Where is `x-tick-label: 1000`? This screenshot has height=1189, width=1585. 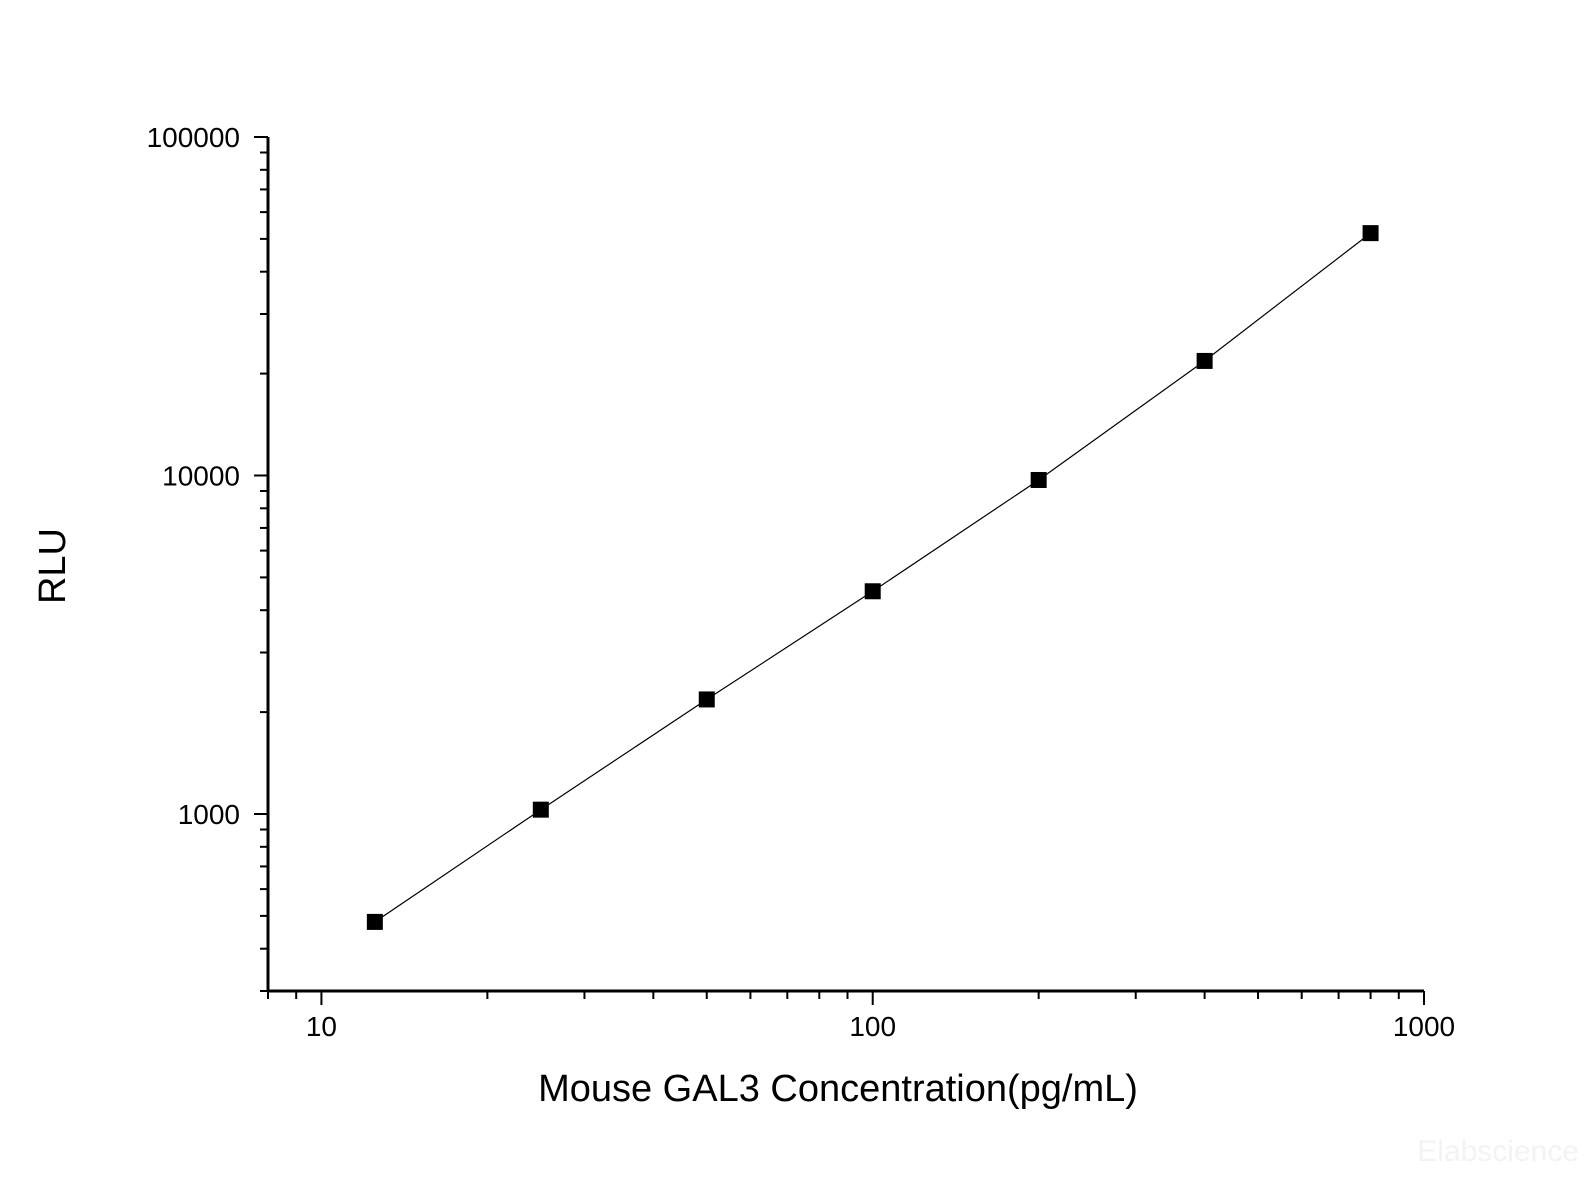 x-tick-label: 1000 is located at coordinates (1424, 1026).